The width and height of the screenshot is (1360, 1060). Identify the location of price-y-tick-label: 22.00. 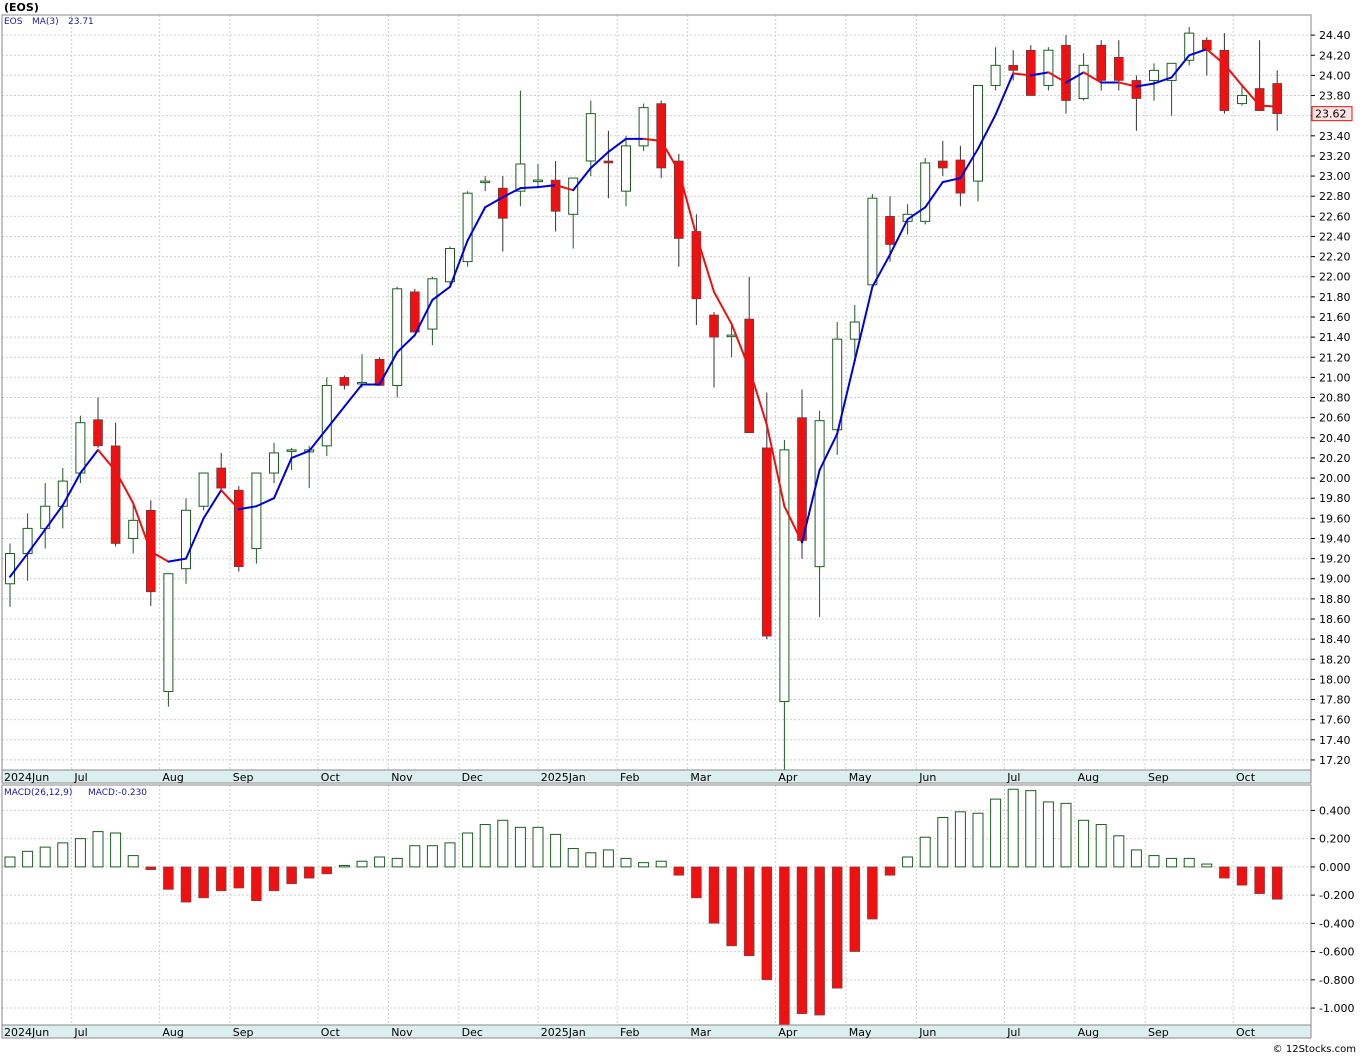
(1335, 277).